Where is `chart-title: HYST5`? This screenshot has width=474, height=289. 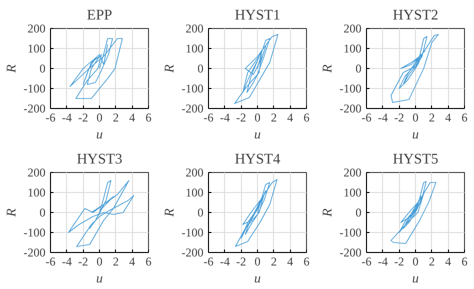
chart-title: HYST5 is located at coordinates (415, 160).